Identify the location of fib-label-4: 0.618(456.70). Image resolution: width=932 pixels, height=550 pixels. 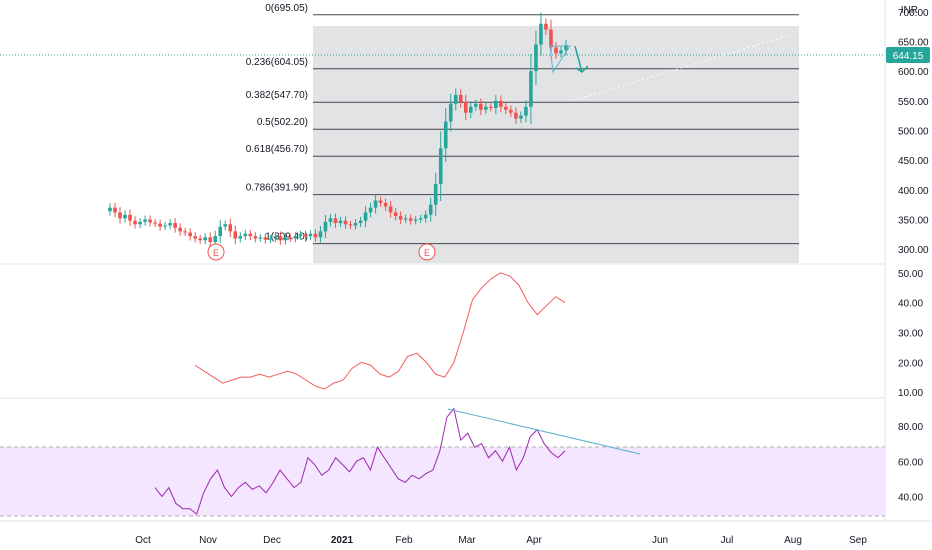
(277, 149).